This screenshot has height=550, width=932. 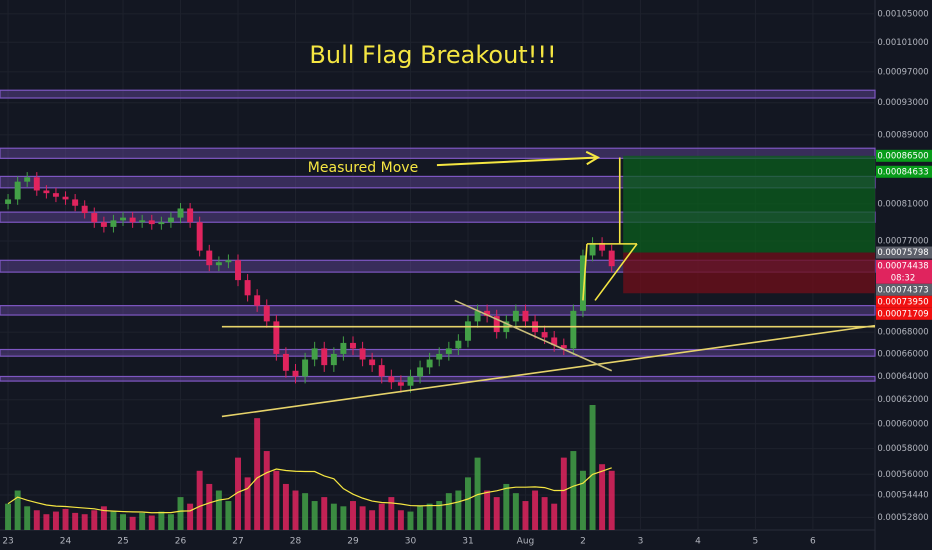 I want to click on y-tick-label: 0.00052800, so click(x=902, y=518).